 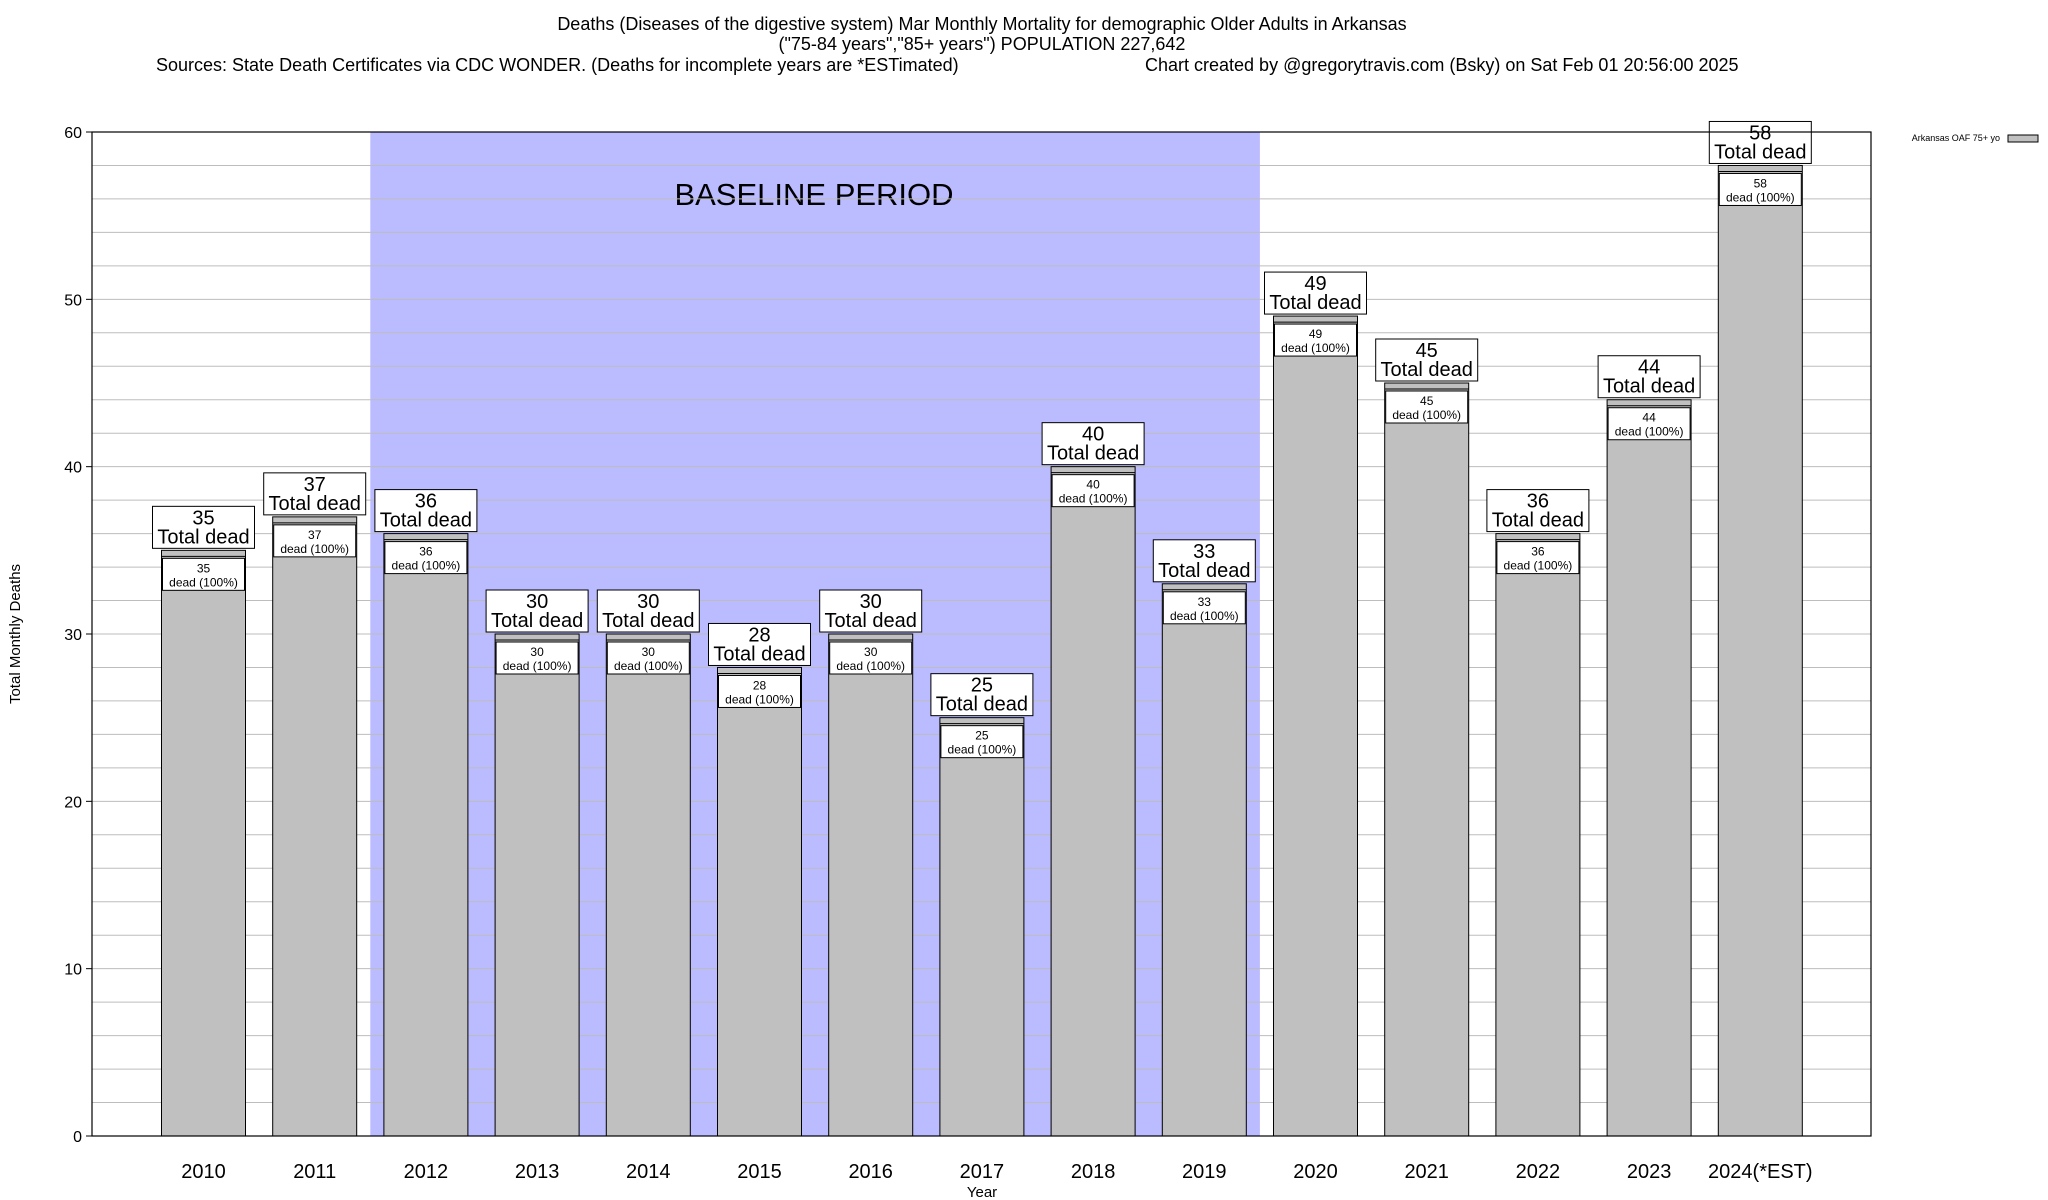 What do you see at coordinates (982, 736) in the screenshot?
I see `inner-label-value: 25` at bounding box center [982, 736].